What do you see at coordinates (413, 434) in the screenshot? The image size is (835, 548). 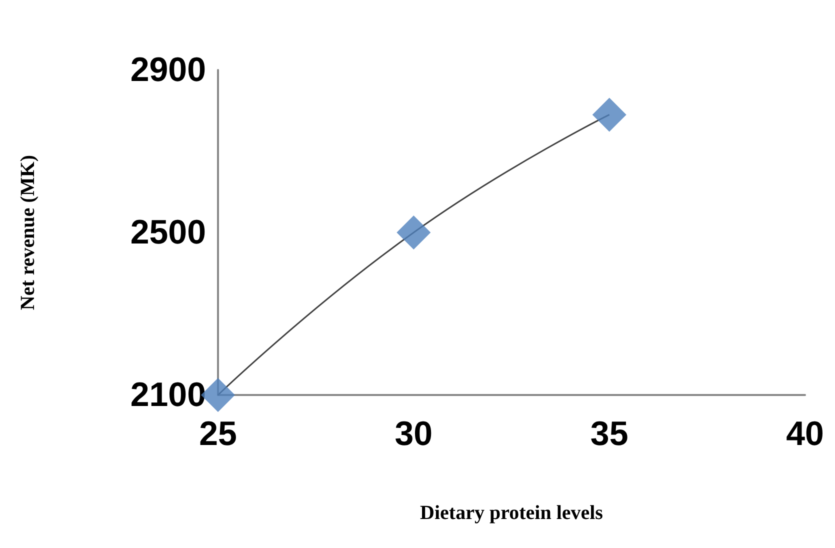 I see `x-tick-label: 30` at bounding box center [413, 434].